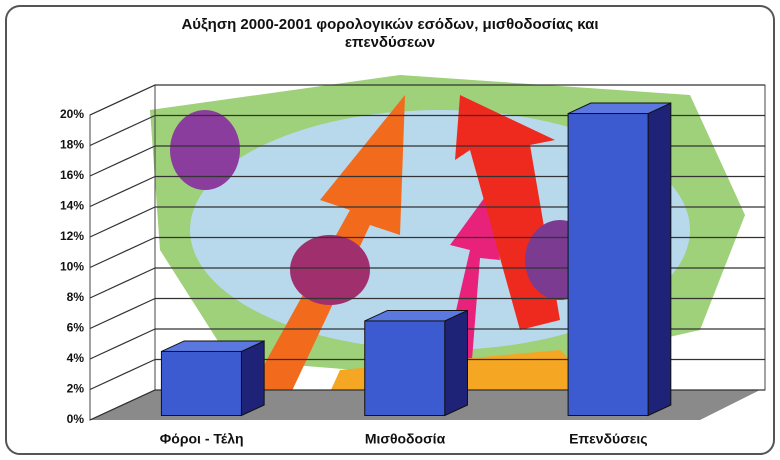  What do you see at coordinates (72, 206) in the screenshot?
I see `y-tick-label: 14%` at bounding box center [72, 206].